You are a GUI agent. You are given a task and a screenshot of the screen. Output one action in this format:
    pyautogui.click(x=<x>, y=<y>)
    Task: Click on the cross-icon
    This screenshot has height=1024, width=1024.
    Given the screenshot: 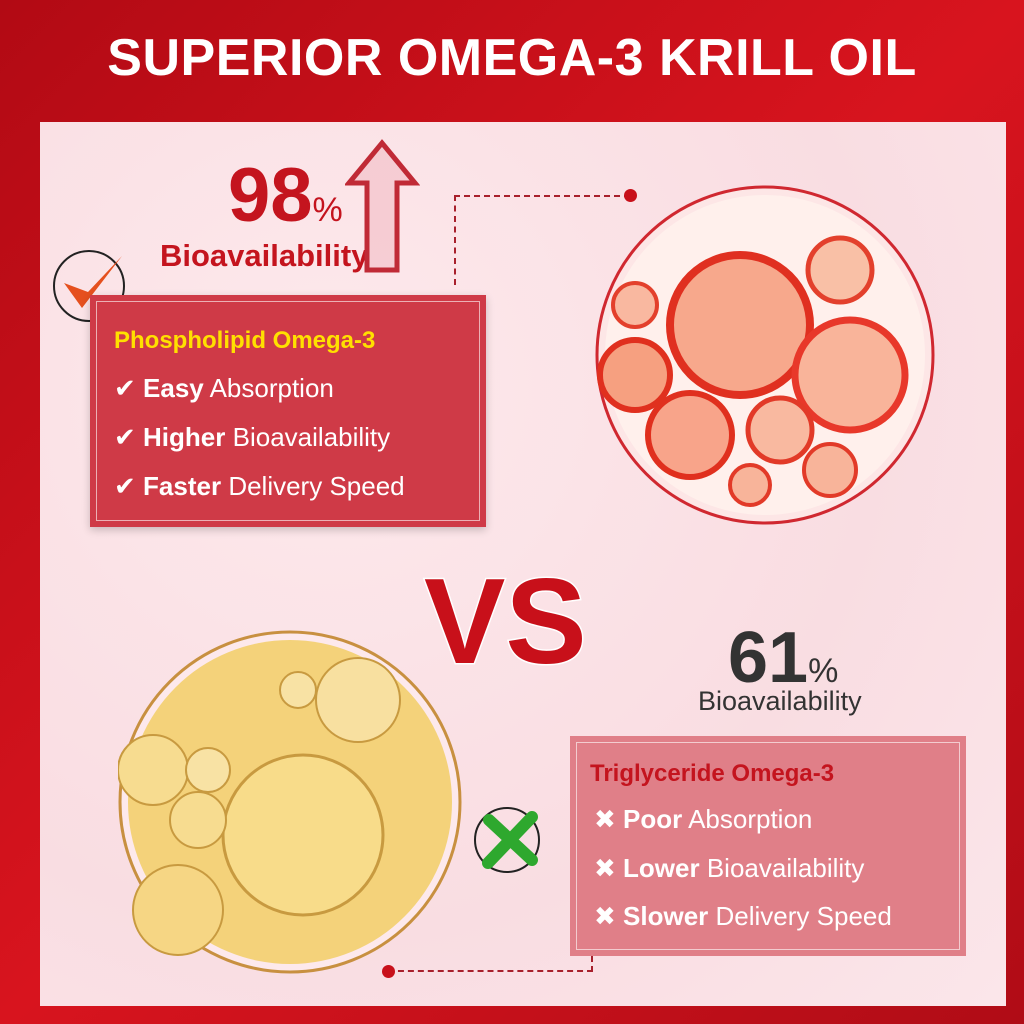 What is the action you would take?
    pyautogui.click(x=507, y=840)
    